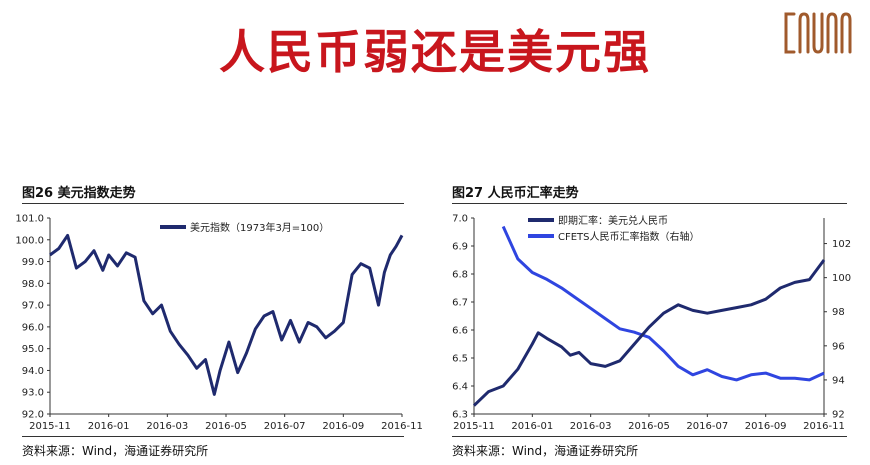 The image size is (870, 465). What do you see at coordinates (460, 331) in the screenshot?
I see `y-tick-label: 6.6` at bounding box center [460, 331].